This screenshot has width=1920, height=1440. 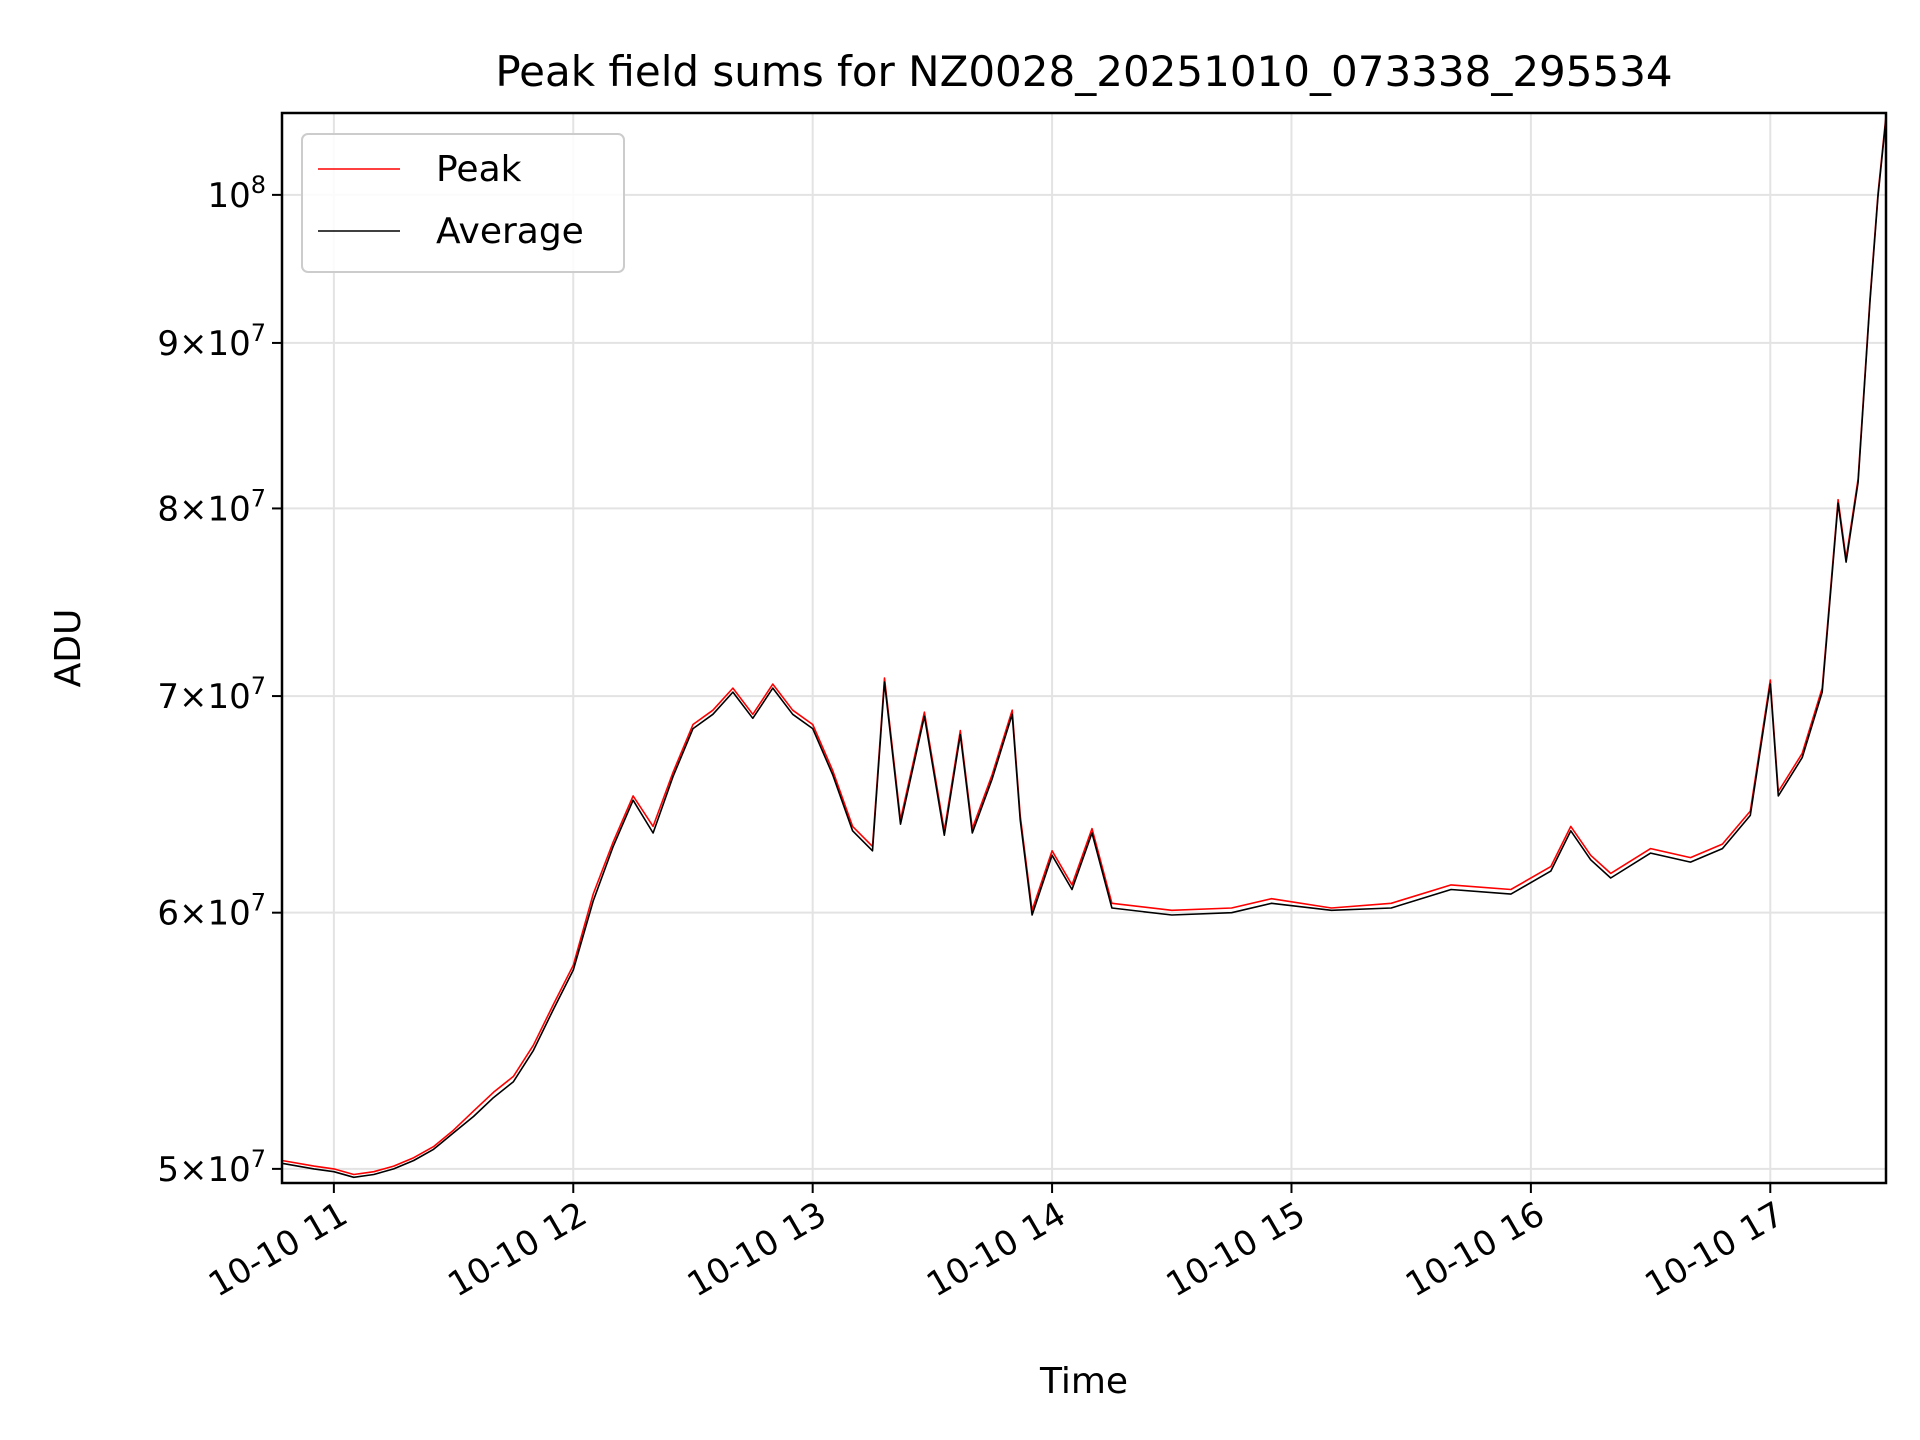 What do you see at coordinates (68, 648) in the screenshot?
I see `y-axis-title: ADU` at bounding box center [68, 648].